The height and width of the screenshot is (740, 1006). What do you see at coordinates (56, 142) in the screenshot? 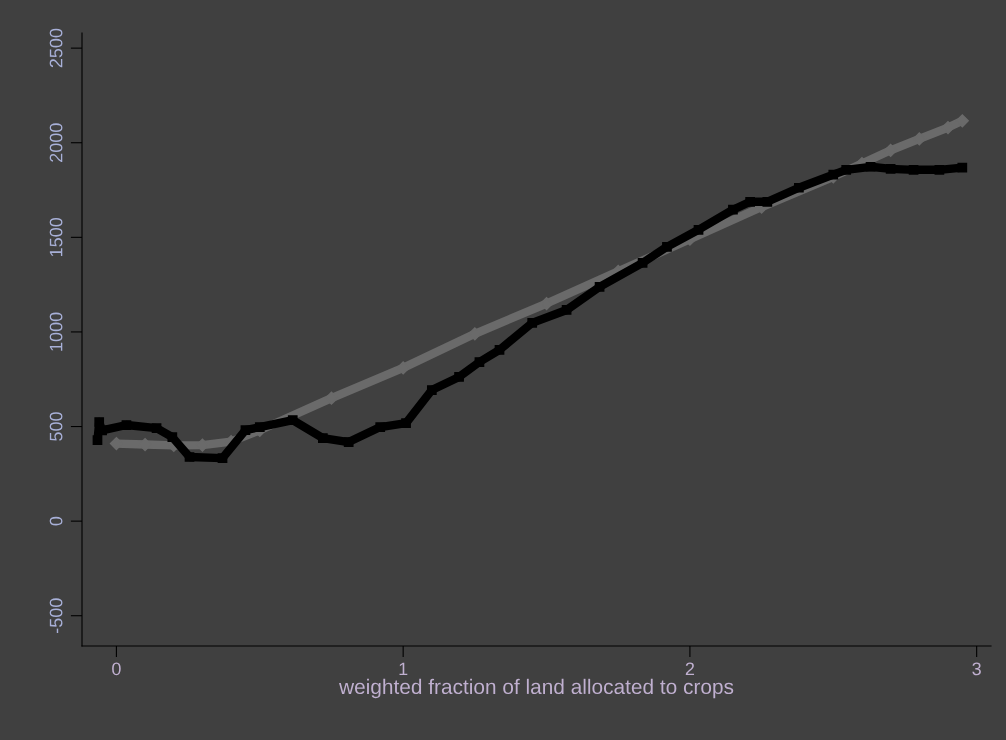
I see `y-tick-label: 2000` at bounding box center [56, 142].